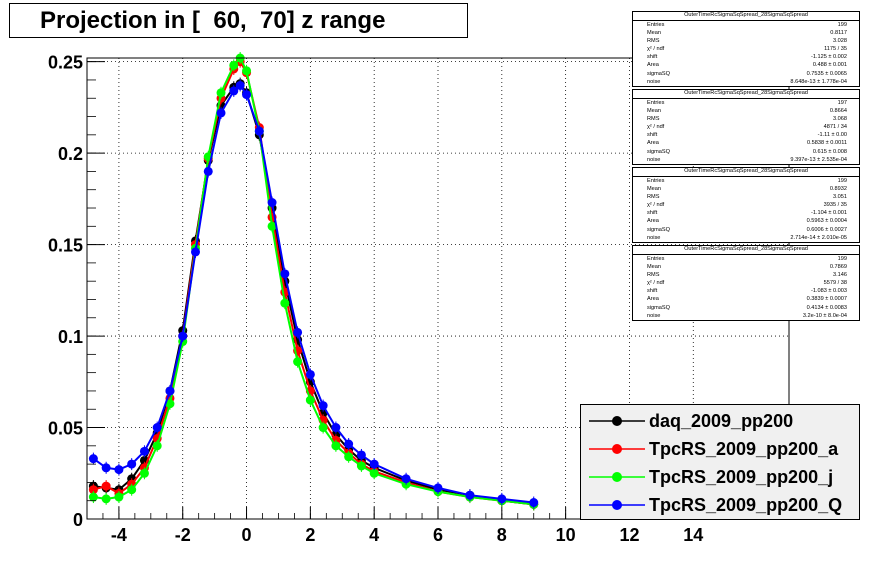  I want to click on legend-entry: TpcRS_2009_pp200_a, so click(720, 449).